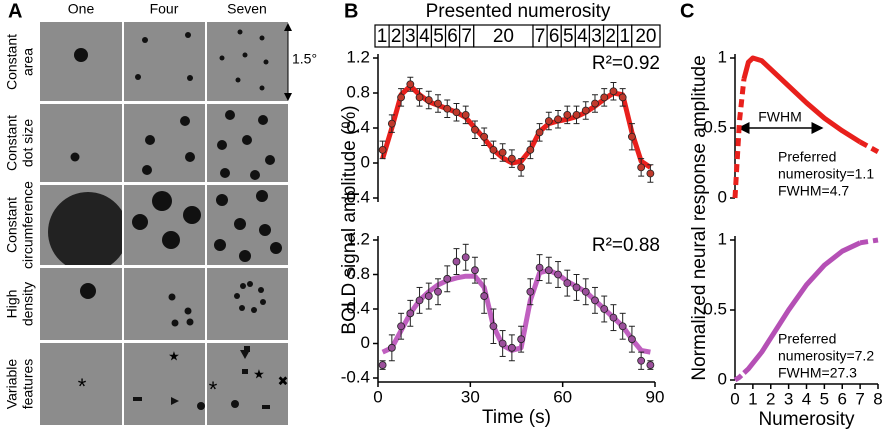 This screenshot has height=432, width=896. I want to click on fit-parameters: FWHM=27.3, so click(817, 373).